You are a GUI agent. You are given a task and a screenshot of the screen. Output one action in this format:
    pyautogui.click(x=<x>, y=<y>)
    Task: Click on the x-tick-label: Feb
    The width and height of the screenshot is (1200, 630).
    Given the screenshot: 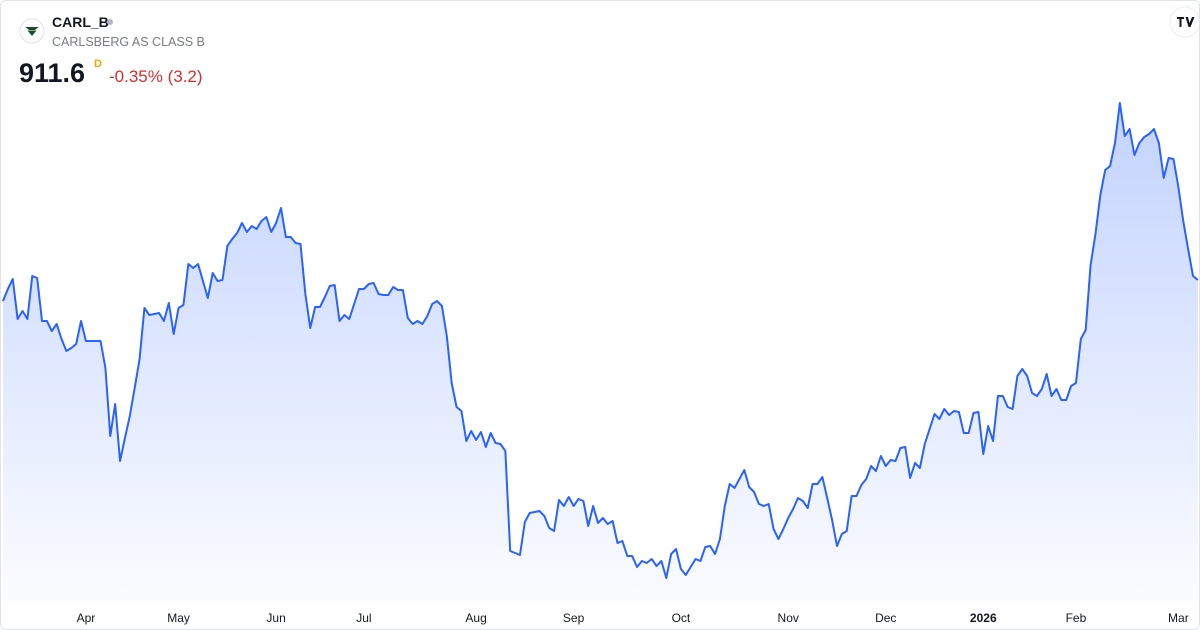 What is the action you would take?
    pyautogui.click(x=1076, y=618)
    